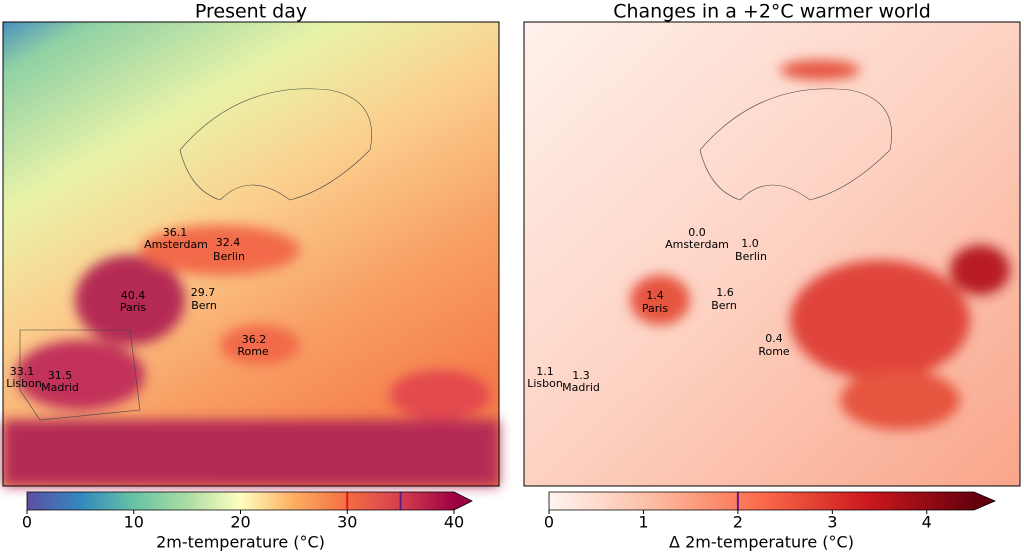  I want to click on panel-title: Present day, so click(251, 12).